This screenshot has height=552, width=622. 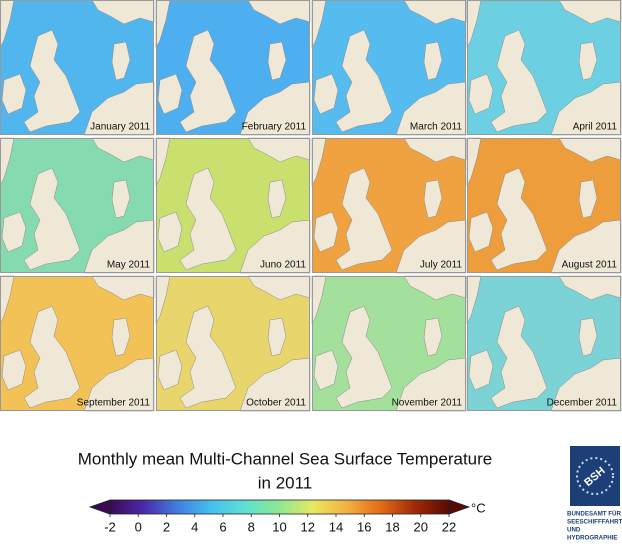 What do you see at coordinates (459, 507) in the screenshot?
I see `colorbar-max-arrow` at bounding box center [459, 507].